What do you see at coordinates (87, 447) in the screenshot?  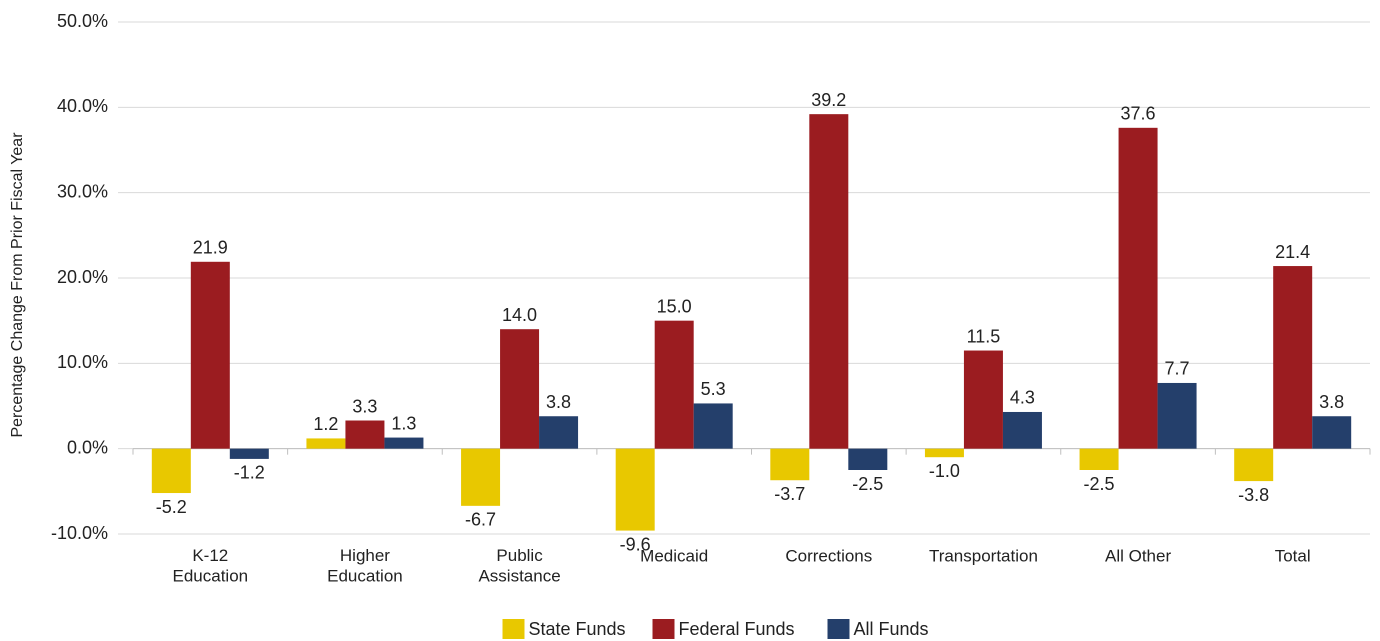 I see `y-tick-label: 0.0%` at bounding box center [87, 447].